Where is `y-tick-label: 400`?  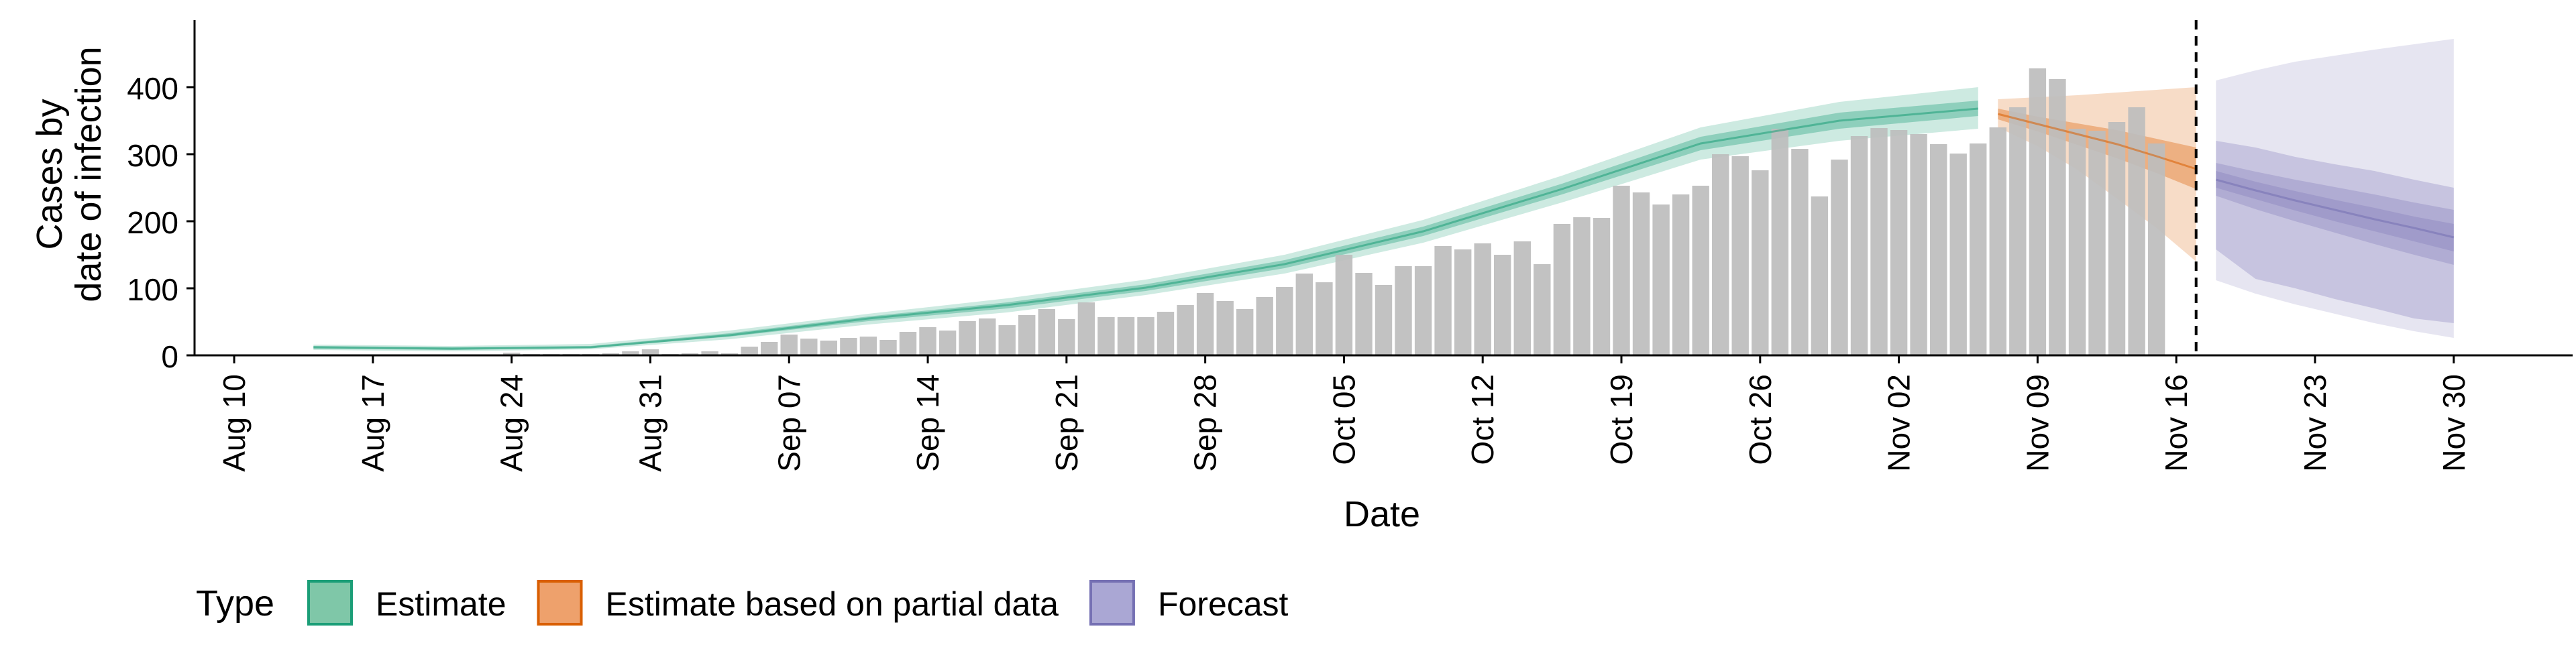 y-tick-label: 400 is located at coordinates (152, 88).